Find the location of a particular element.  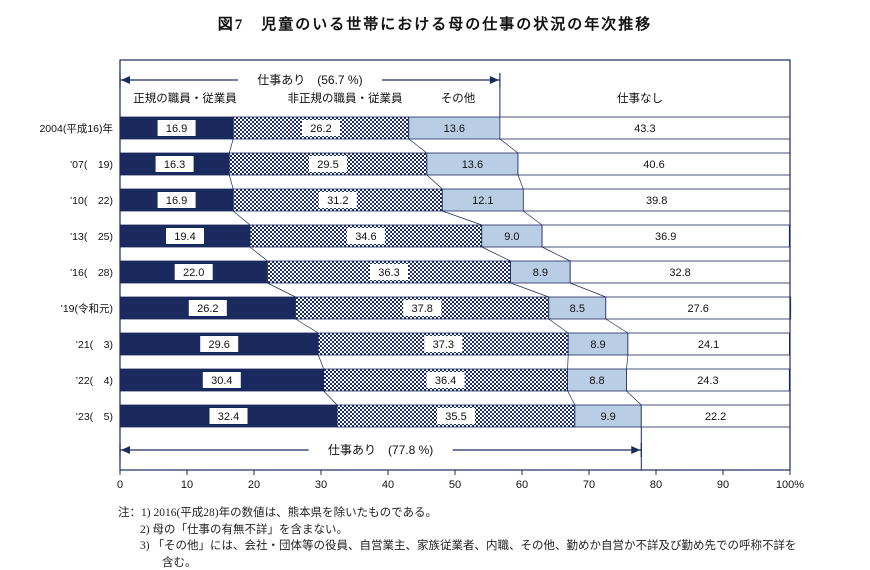

bar-value-label: 27.6 is located at coordinates (697, 309).